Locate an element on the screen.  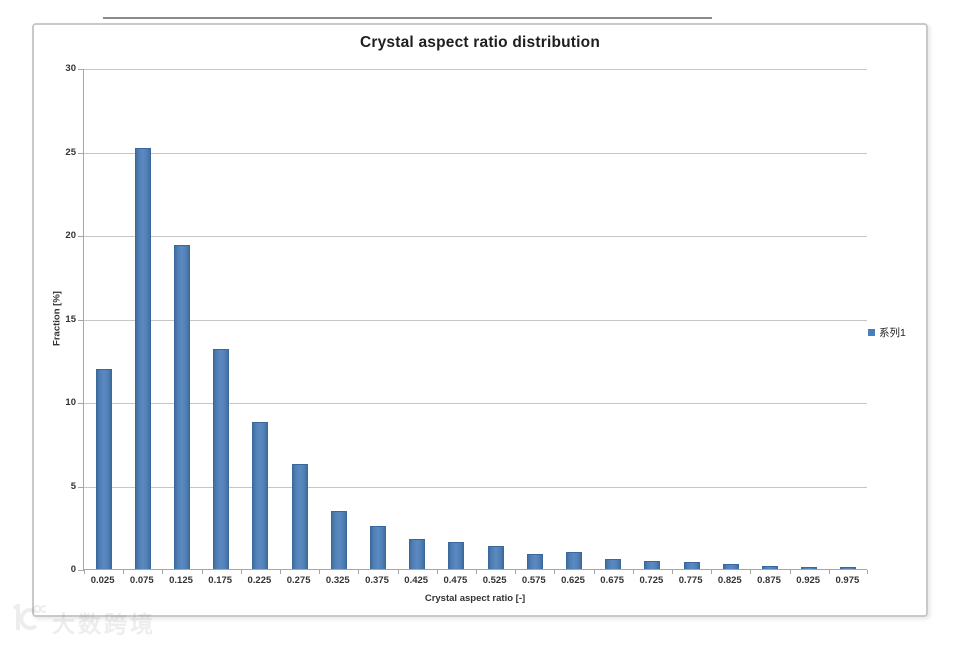
y-tick-label: 10 is located at coordinates (70, 402).